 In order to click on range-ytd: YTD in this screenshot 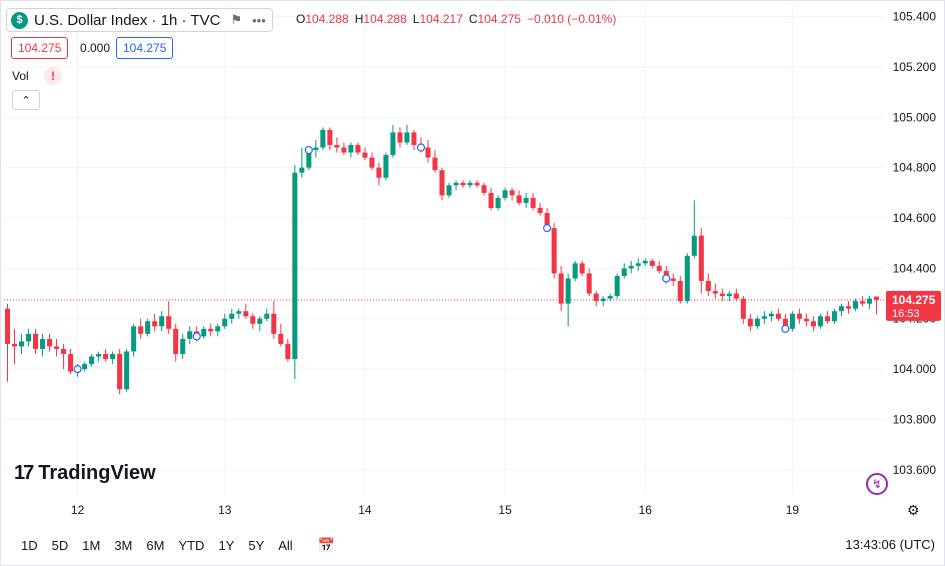, I will do `click(191, 545)`.